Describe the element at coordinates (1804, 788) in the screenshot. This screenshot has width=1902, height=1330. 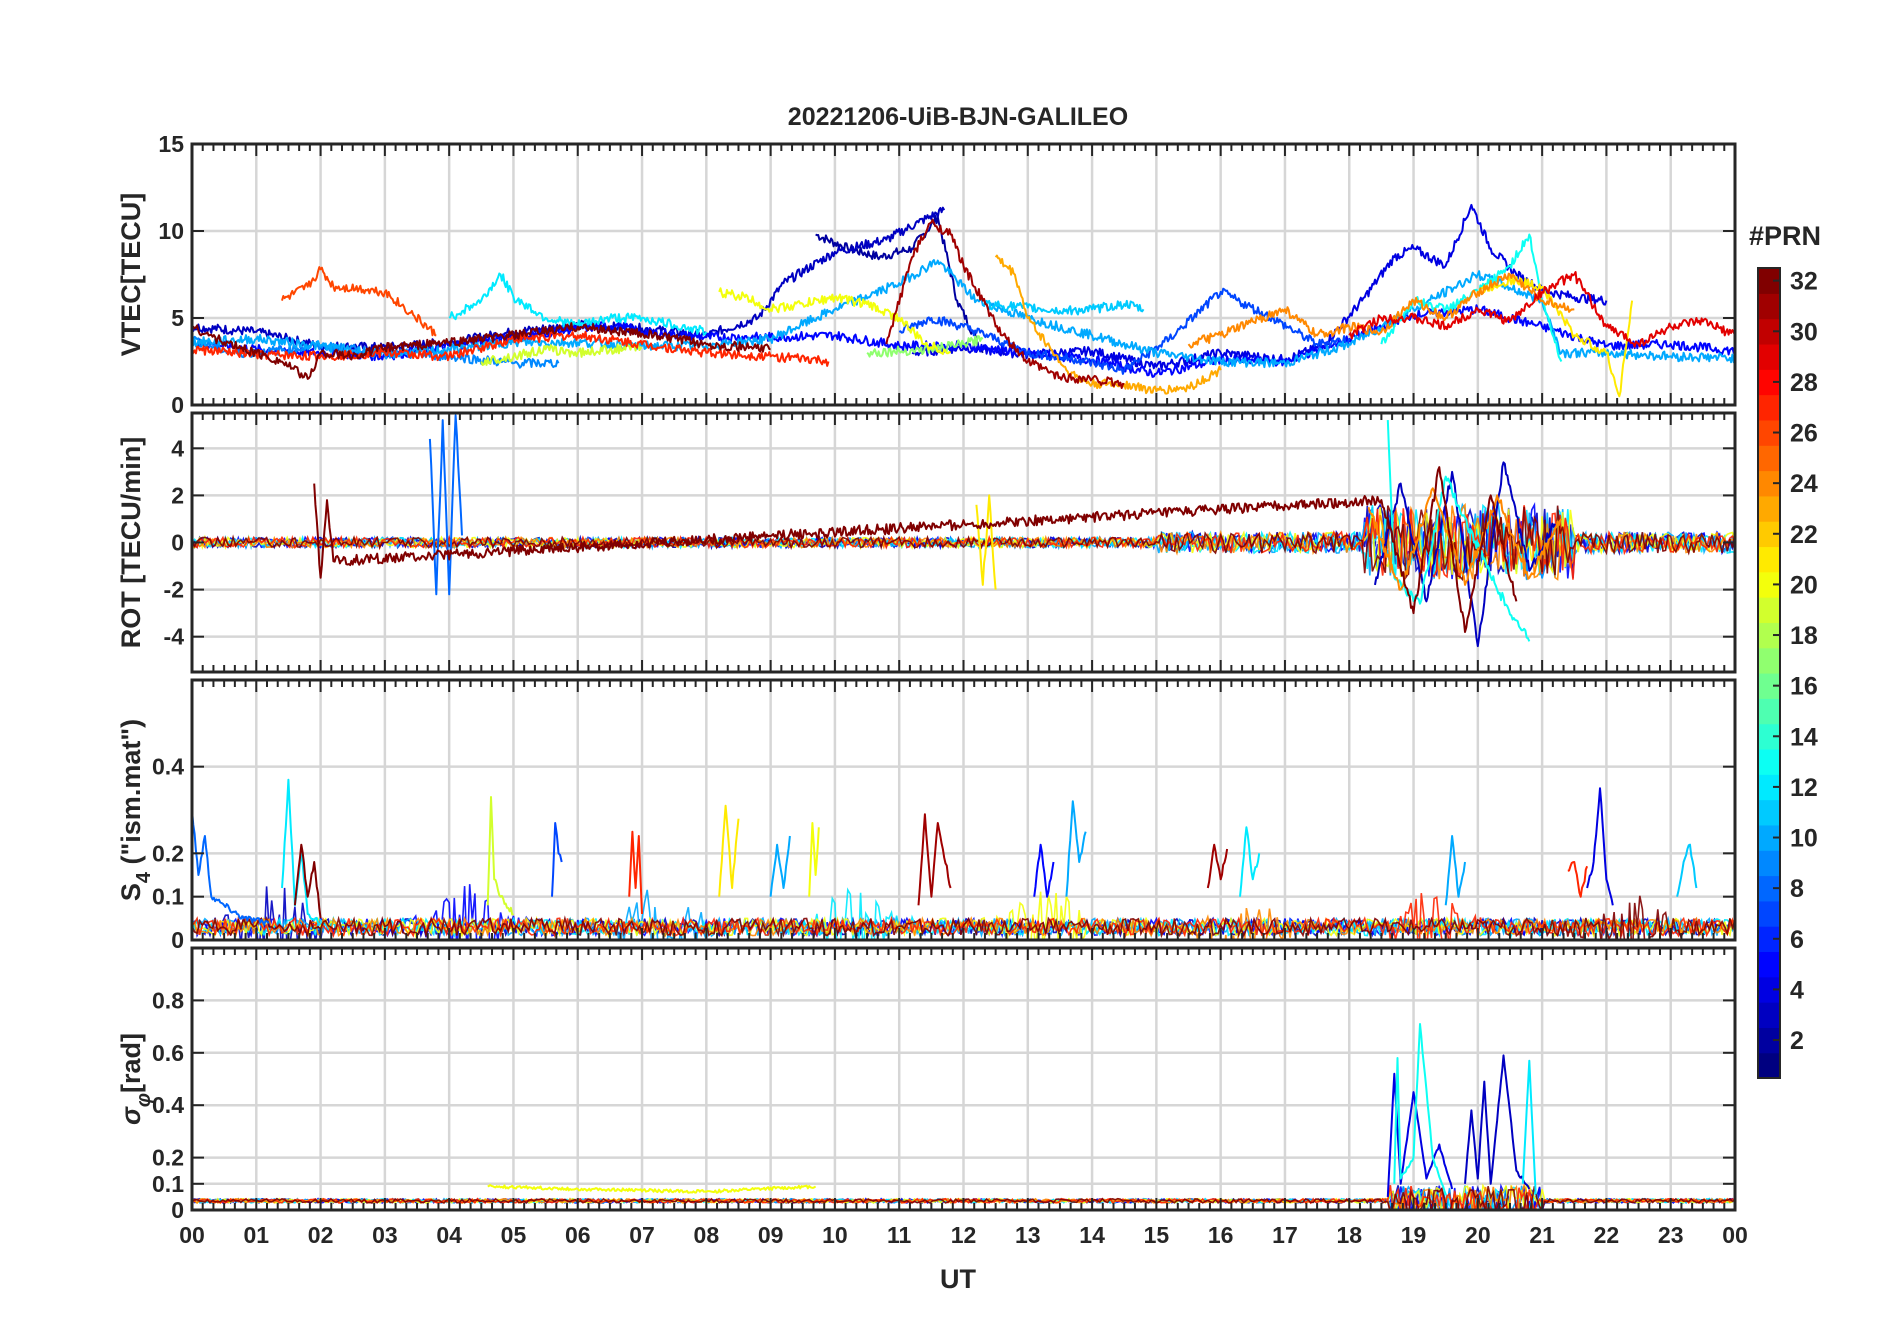
I see `colorbar-tick-label: 12` at that location.